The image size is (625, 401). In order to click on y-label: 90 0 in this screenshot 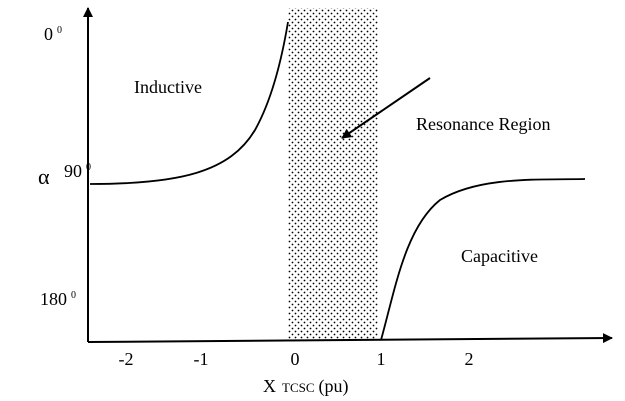, I will do `click(77, 171)`.